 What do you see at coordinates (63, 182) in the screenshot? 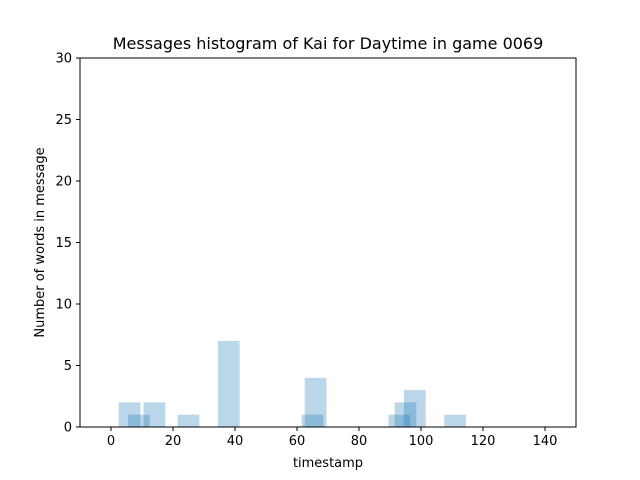
I see `y-tick-label: 20` at bounding box center [63, 182].